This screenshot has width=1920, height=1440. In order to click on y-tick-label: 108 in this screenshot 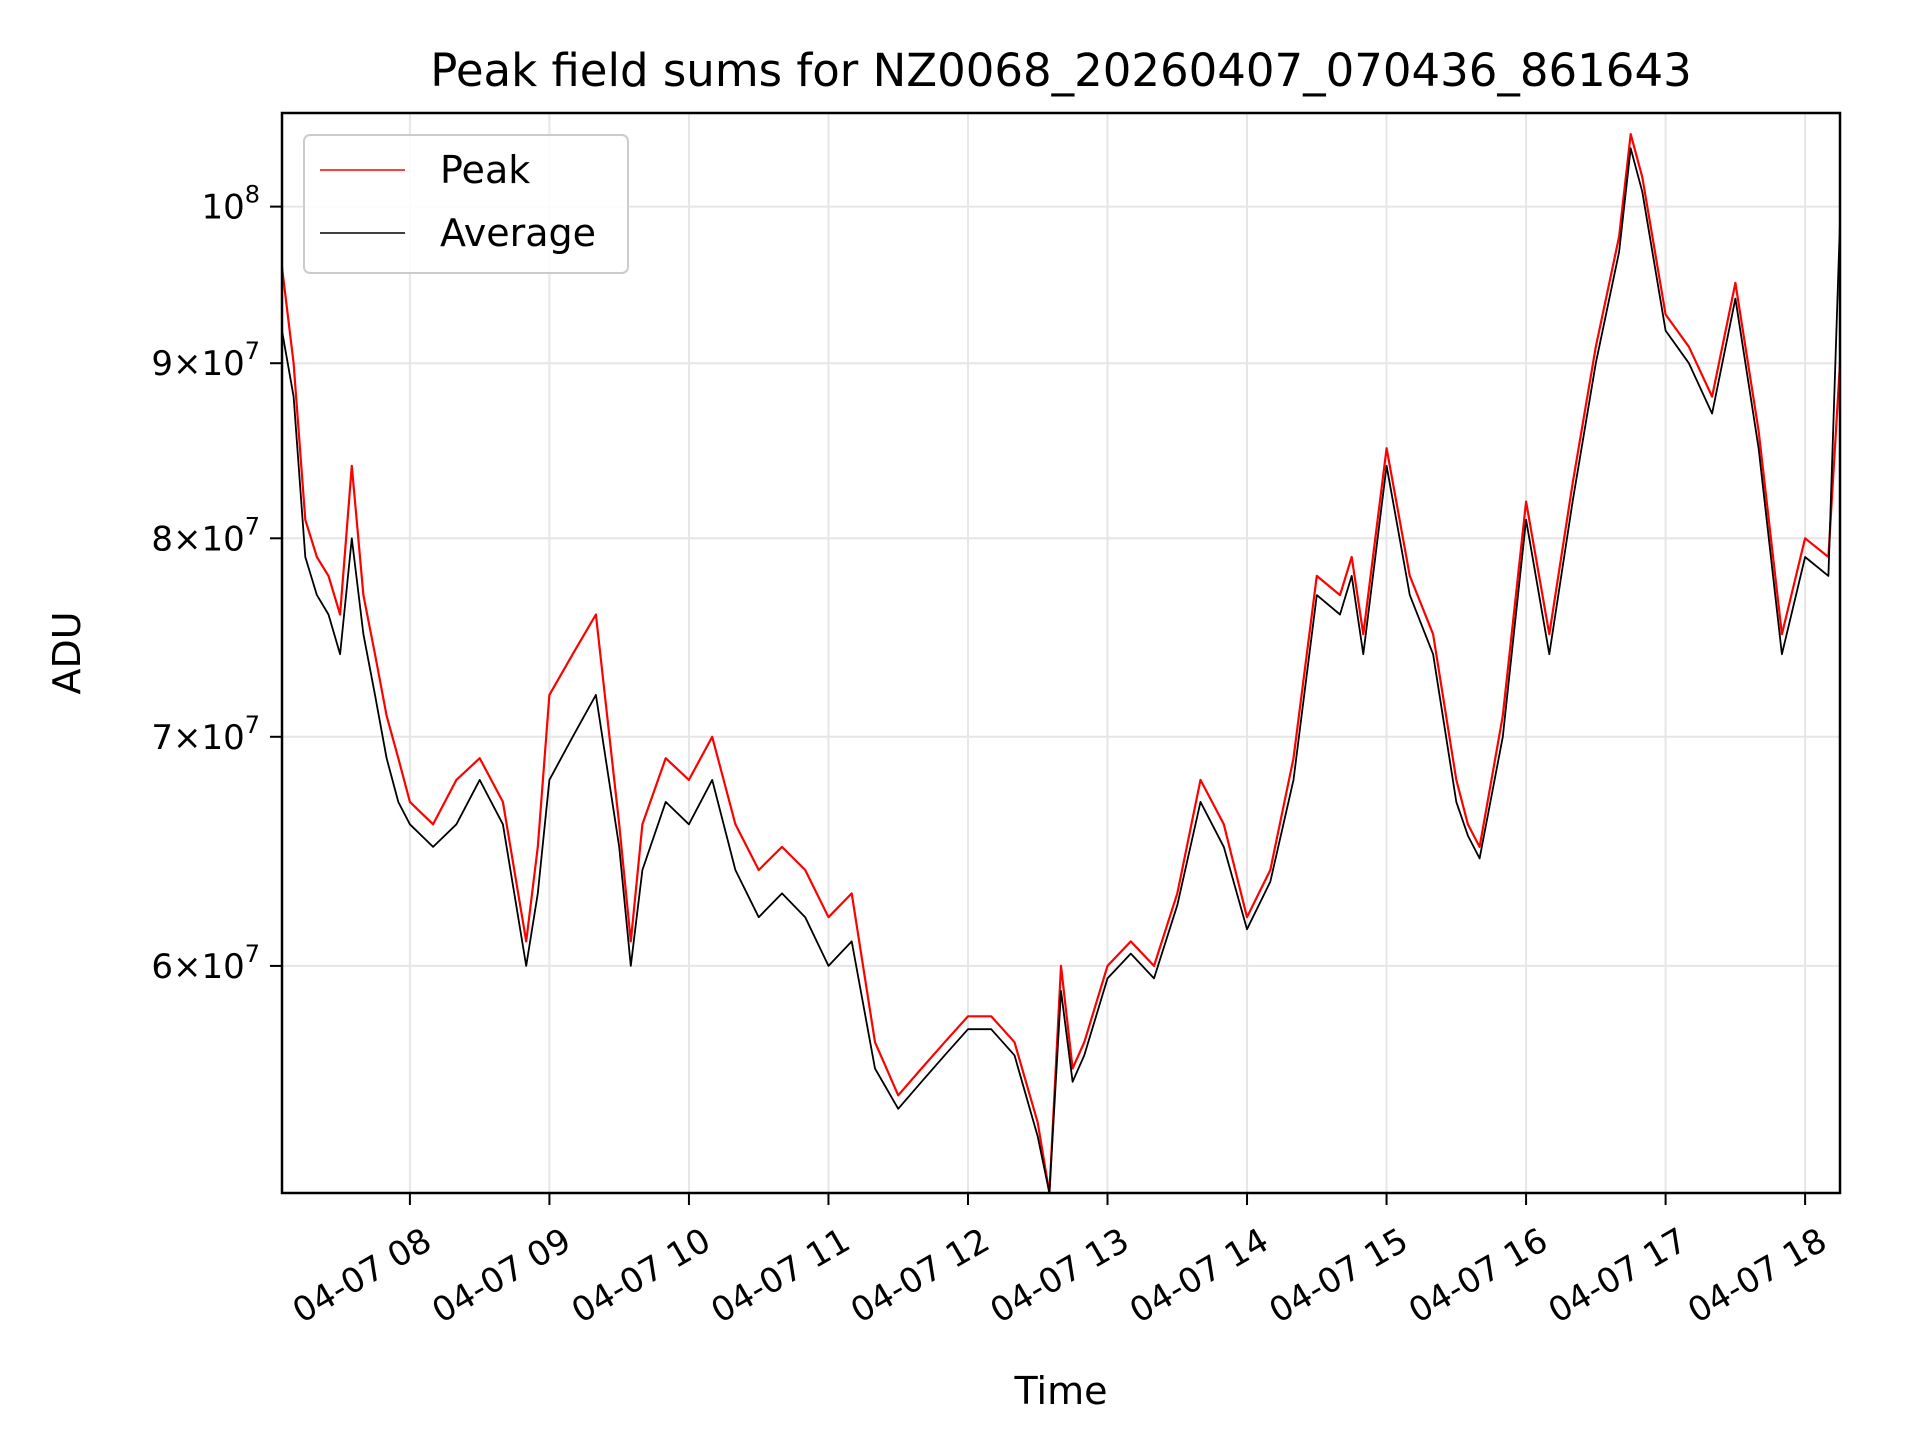, I will do `click(230, 204)`.